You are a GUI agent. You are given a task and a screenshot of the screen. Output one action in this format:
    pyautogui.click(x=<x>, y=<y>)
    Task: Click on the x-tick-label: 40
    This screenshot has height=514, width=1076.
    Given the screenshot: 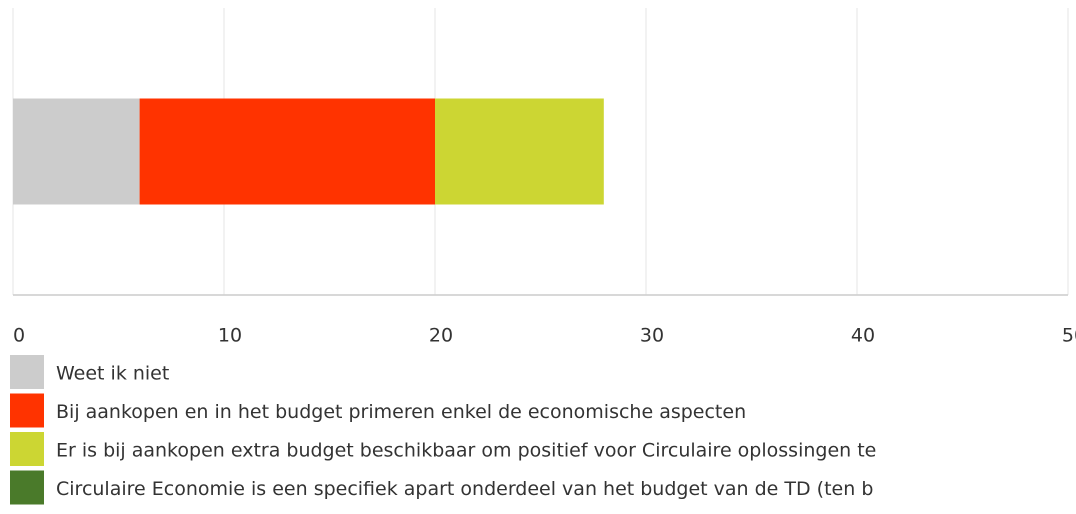 What is the action you would take?
    pyautogui.click(x=863, y=336)
    